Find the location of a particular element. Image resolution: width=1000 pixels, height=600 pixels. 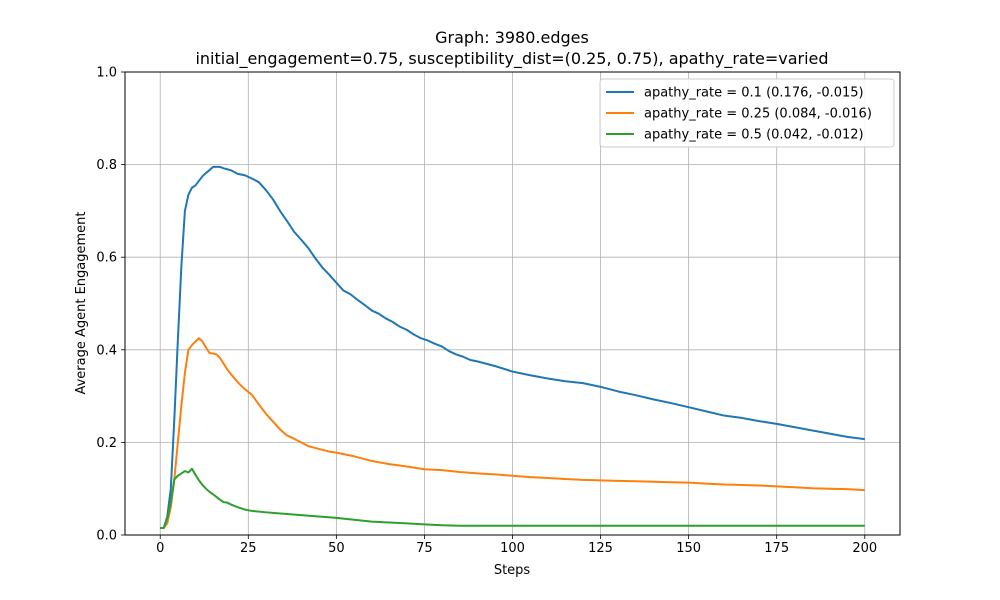

y-tick-label: 0.2 is located at coordinates (106, 443).